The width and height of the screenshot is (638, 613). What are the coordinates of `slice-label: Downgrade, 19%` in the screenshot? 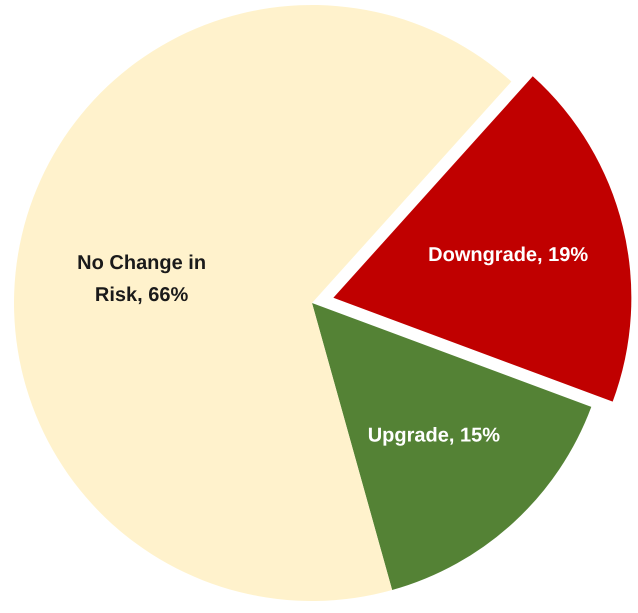 It's located at (508, 255).